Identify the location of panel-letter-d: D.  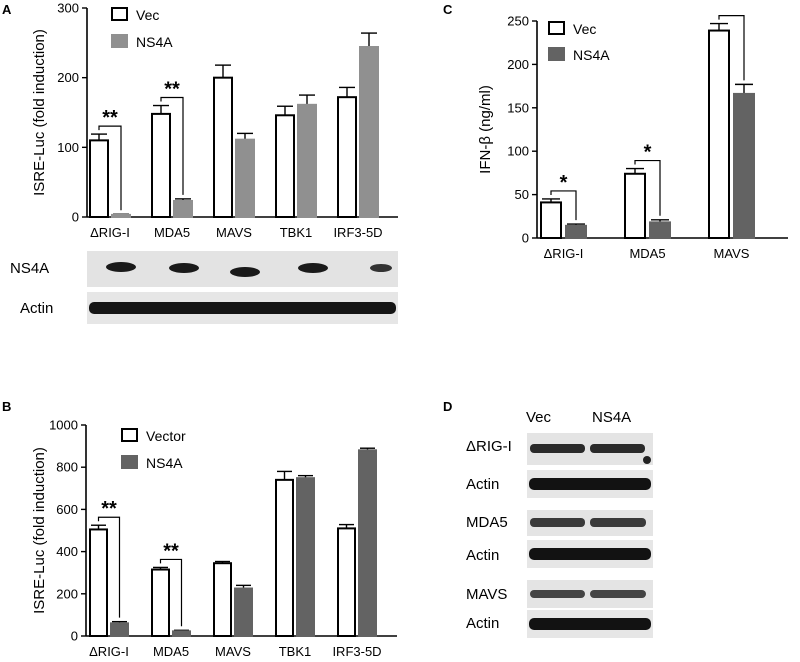
(447, 406).